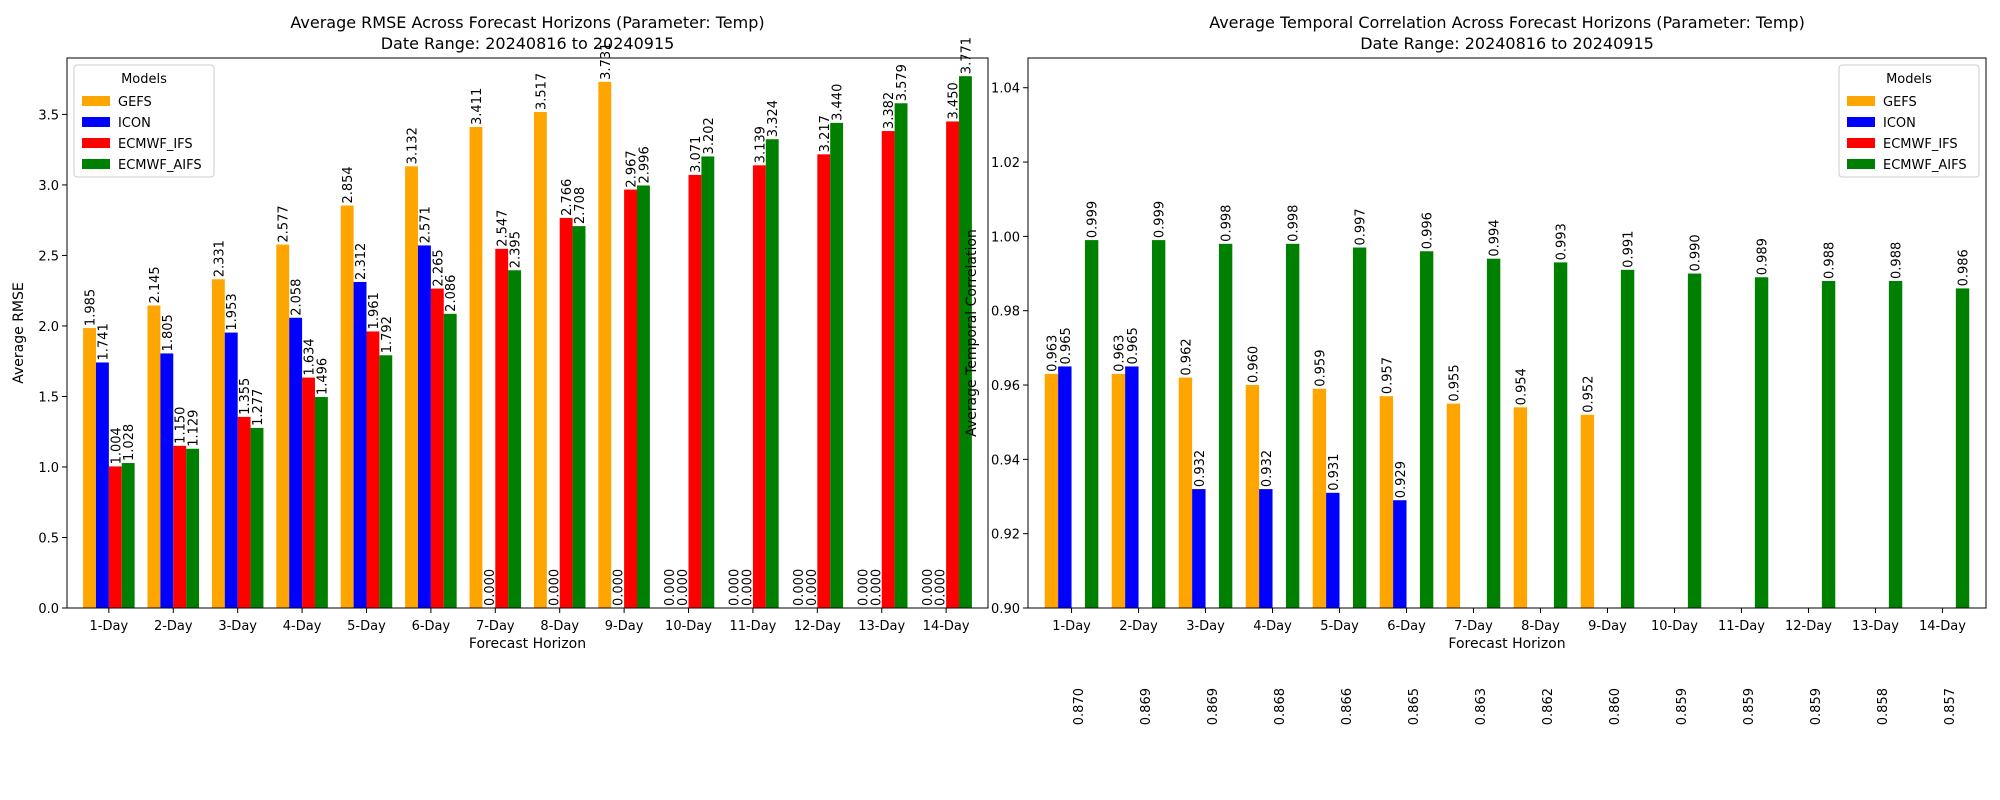 This screenshot has height=800, width=2000. What do you see at coordinates (129, 442) in the screenshot?
I see `data-label: 1.028` at bounding box center [129, 442].